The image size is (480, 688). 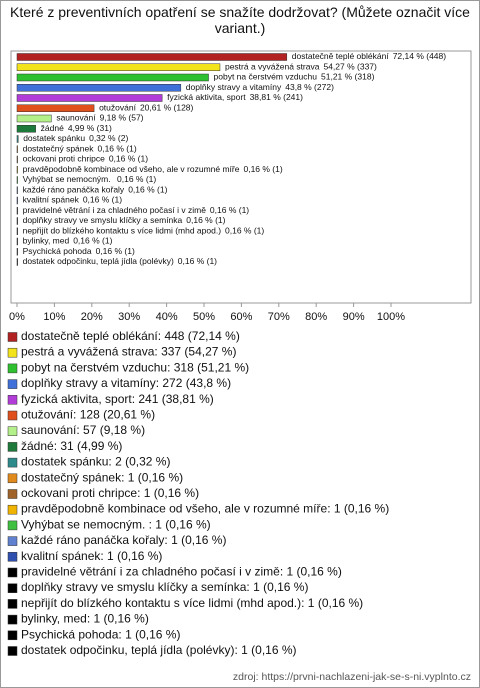 I want to click on legend-name: dostatečný spánek, so click(x=71, y=477).